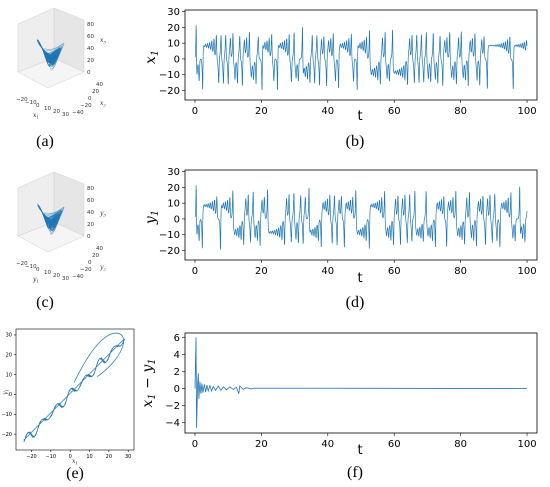  I want to click on y-tick: −20, so click(86, 270).